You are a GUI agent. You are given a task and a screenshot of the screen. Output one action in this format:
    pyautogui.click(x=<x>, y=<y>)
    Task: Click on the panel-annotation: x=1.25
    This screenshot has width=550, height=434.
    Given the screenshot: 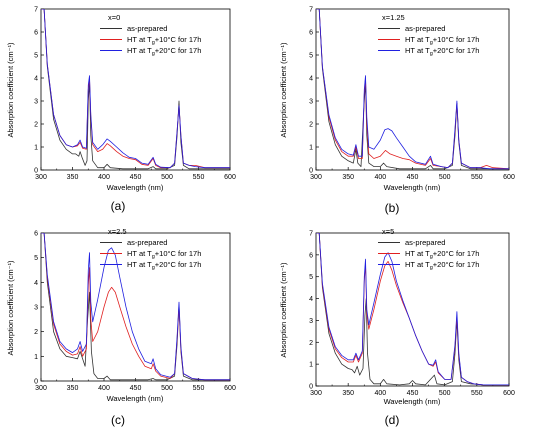 What is the action you would take?
    pyautogui.click(x=393, y=17)
    